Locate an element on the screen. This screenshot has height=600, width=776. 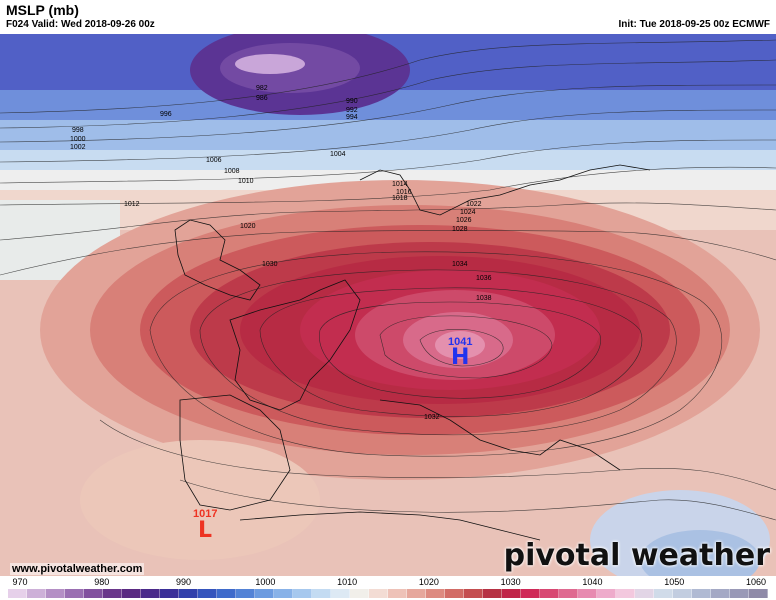
isobar-label: 992 is located at coordinates (352, 110).